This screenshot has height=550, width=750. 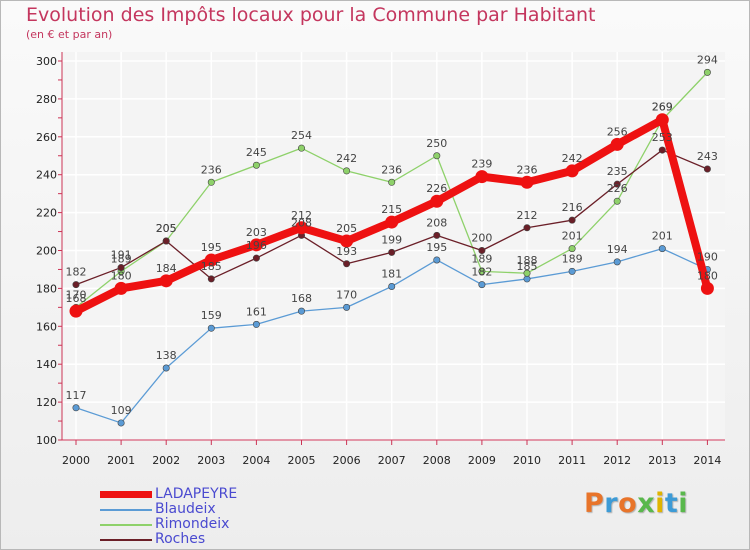 I want to click on data-label-ladapeyre: 212, so click(x=301, y=215).